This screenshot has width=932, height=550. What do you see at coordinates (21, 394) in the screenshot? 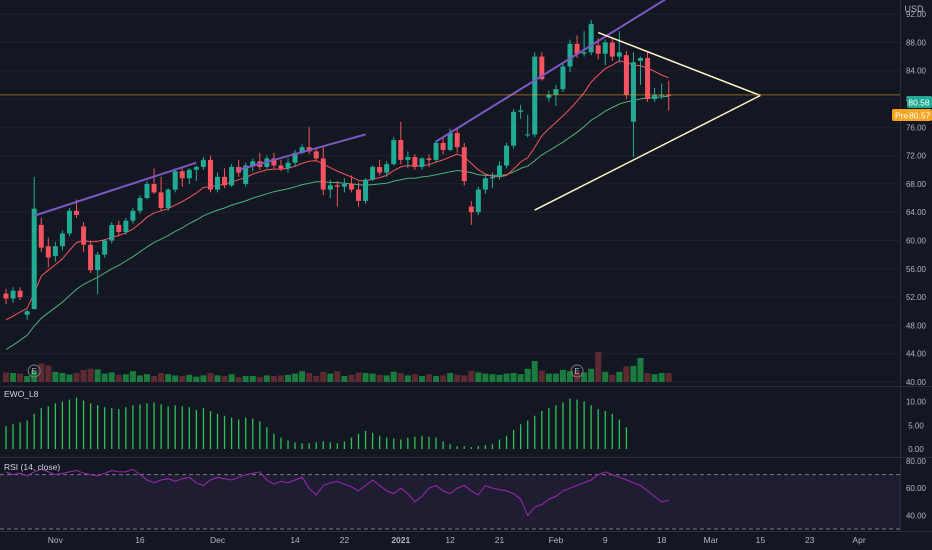
I see `ewo-title: EWO_L8` at bounding box center [21, 394].